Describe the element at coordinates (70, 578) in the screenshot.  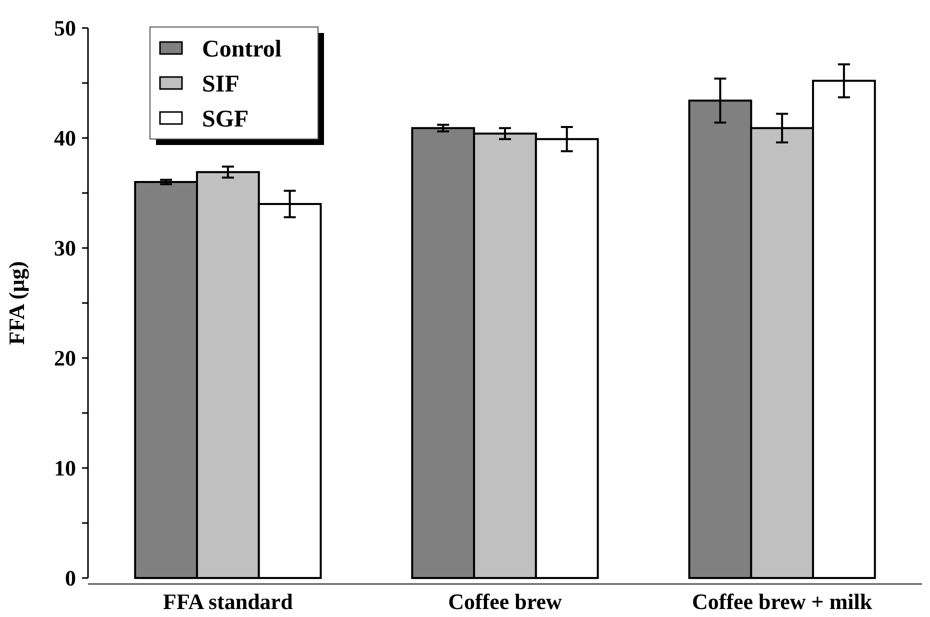
I see `y-tick-label: 0` at that location.